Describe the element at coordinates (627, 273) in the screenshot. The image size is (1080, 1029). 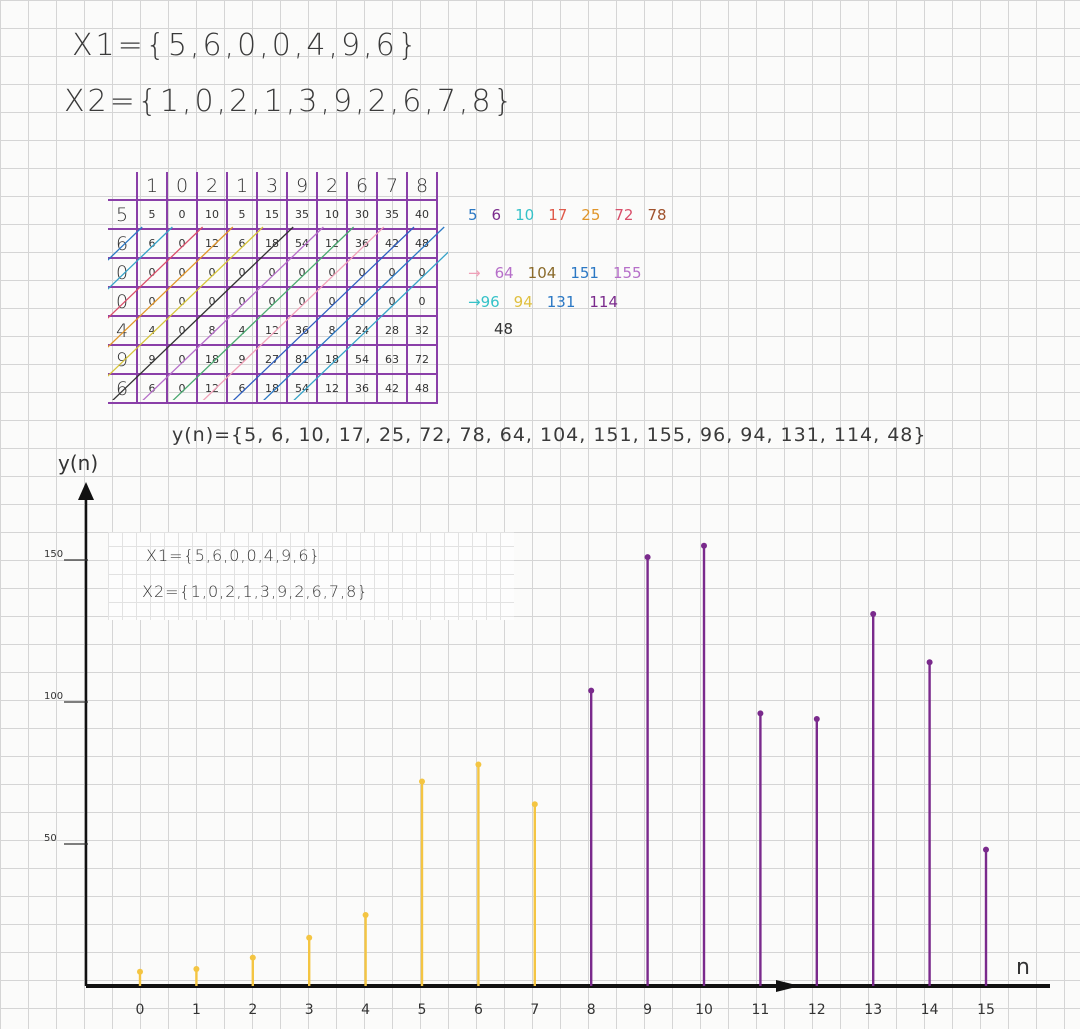
I see `sum-value: 155` at that location.